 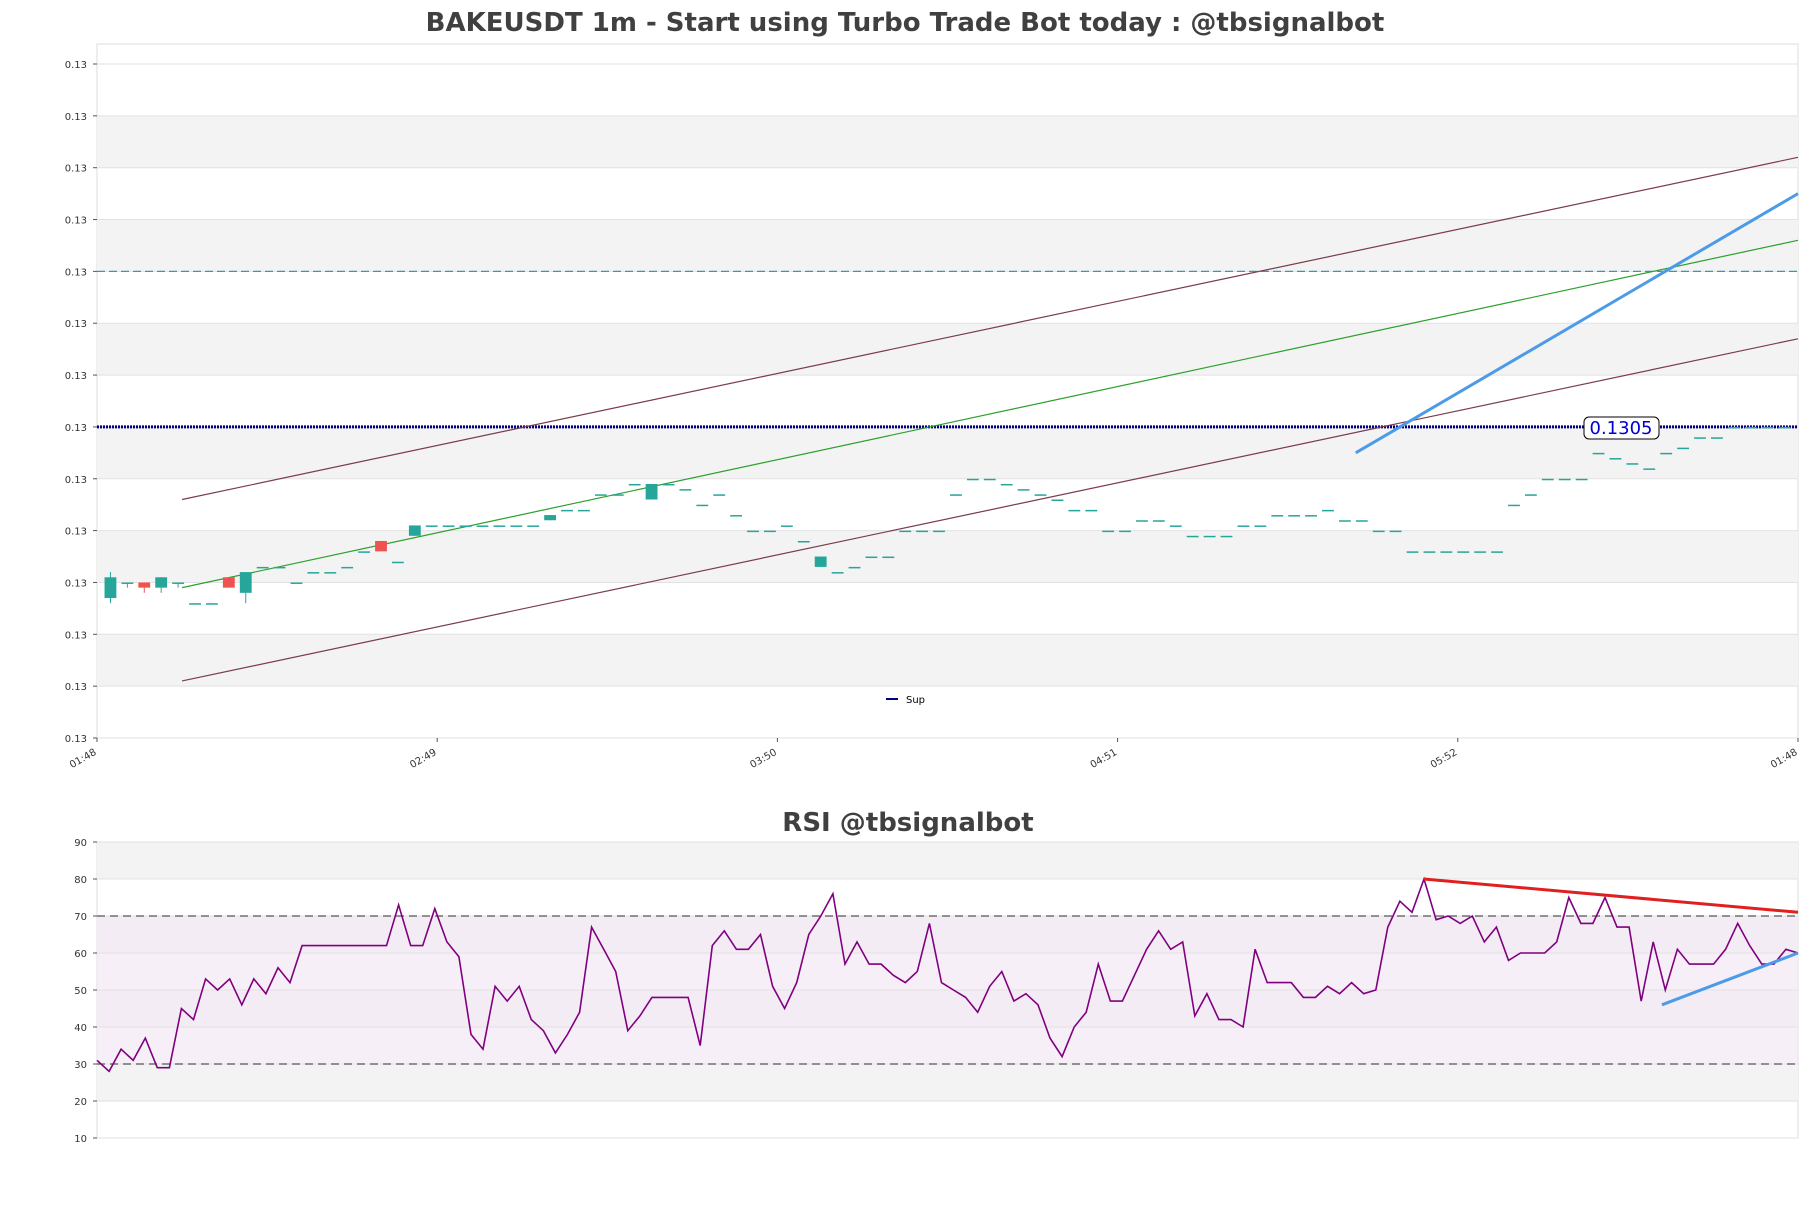 What do you see at coordinates (1444, 759) in the screenshot?
I see `price-x-tick-label: 05:52` at bounding box center [1444, 759].